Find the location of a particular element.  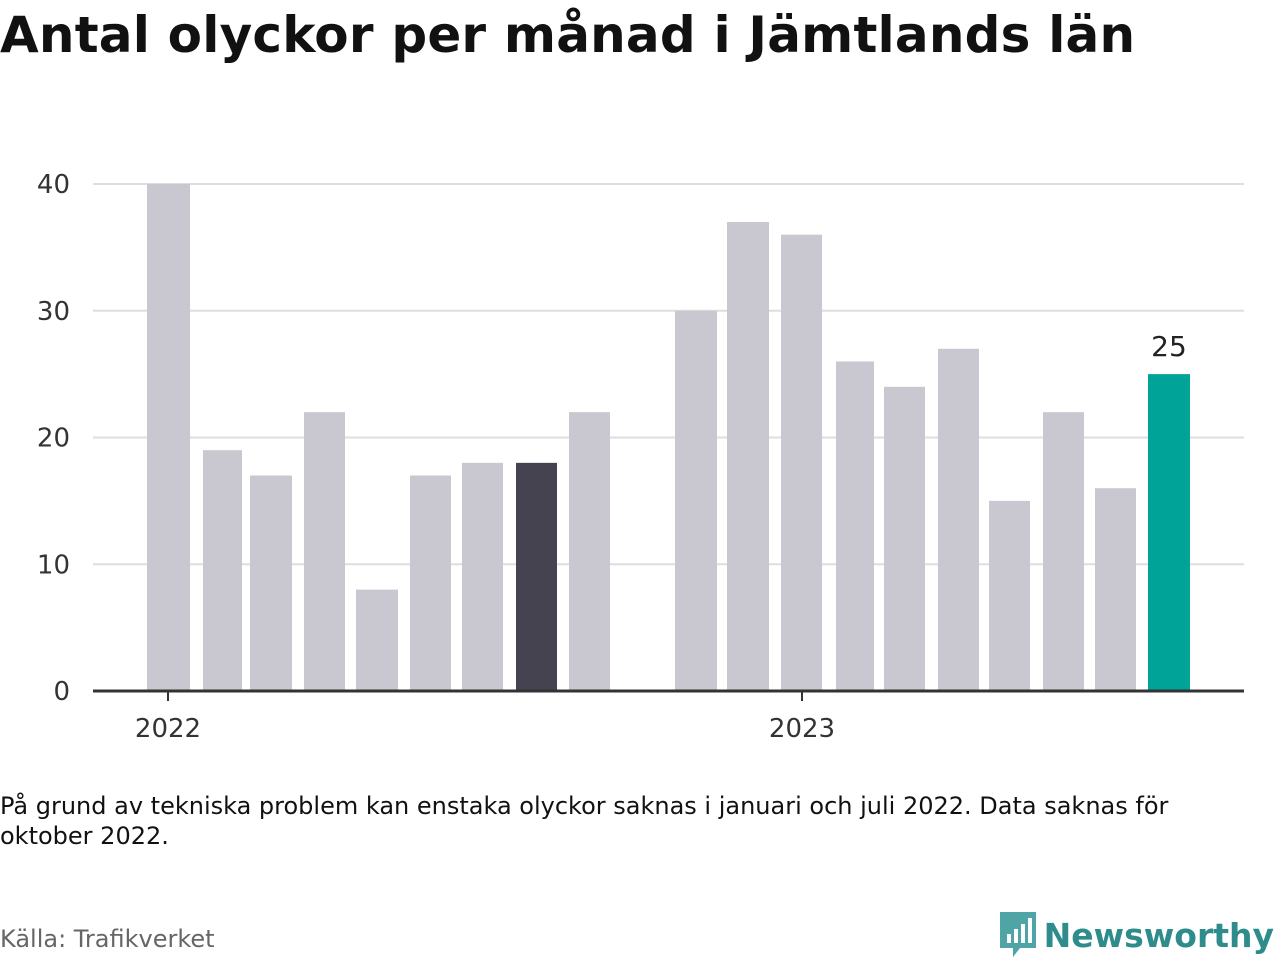

x-tick-label-2023: 2023 is located at coordinates (802, 729).